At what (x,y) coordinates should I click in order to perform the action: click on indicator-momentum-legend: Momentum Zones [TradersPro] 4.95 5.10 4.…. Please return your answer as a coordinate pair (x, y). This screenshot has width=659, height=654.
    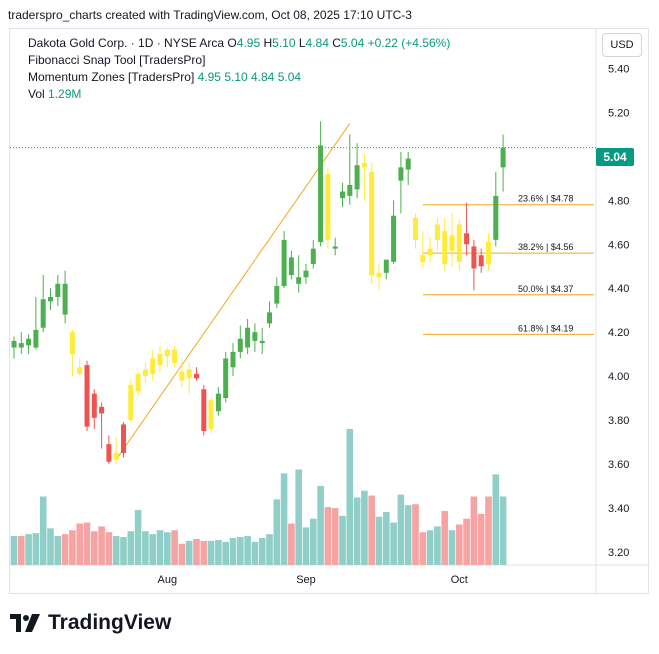
    Looking at the image, I should click on (164, 77).